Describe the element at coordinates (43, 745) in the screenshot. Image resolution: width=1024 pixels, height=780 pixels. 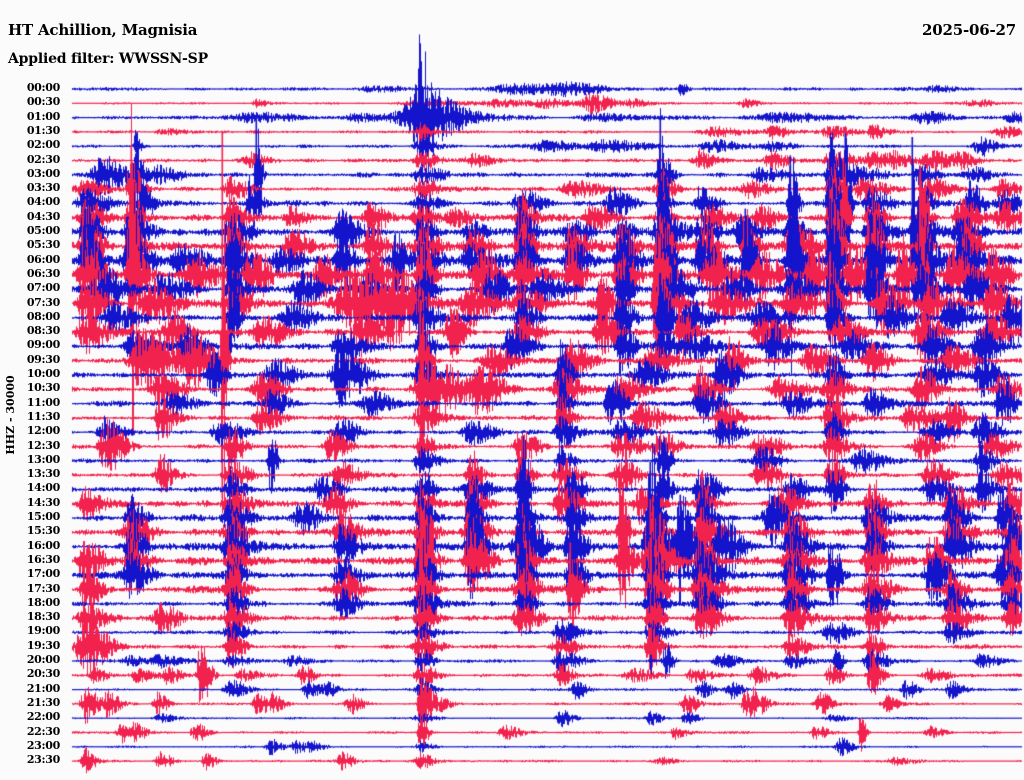
I see `time-label: 23:00` at that location.